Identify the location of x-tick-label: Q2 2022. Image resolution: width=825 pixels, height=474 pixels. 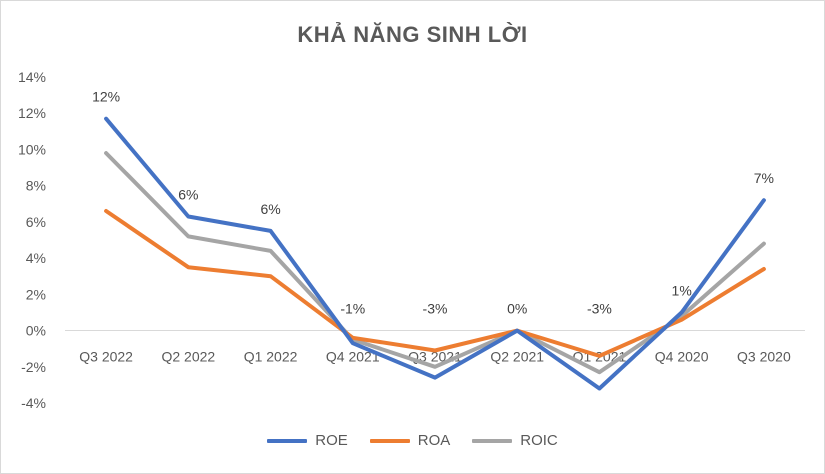
(188, 357).